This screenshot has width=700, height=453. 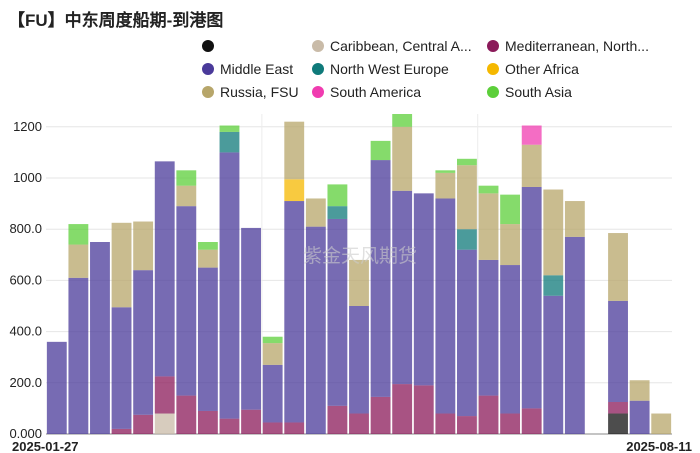 What do you see at coordinates (45, 446) in the screenshot?
I see `x-start-label: 2025-01-27` at bounding box center [45, 446].